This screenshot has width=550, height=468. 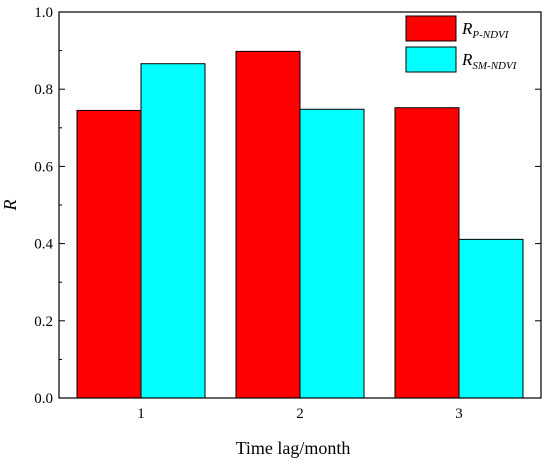 I want to click on y-tick-label: 0.8, so click(x=43, y=90).